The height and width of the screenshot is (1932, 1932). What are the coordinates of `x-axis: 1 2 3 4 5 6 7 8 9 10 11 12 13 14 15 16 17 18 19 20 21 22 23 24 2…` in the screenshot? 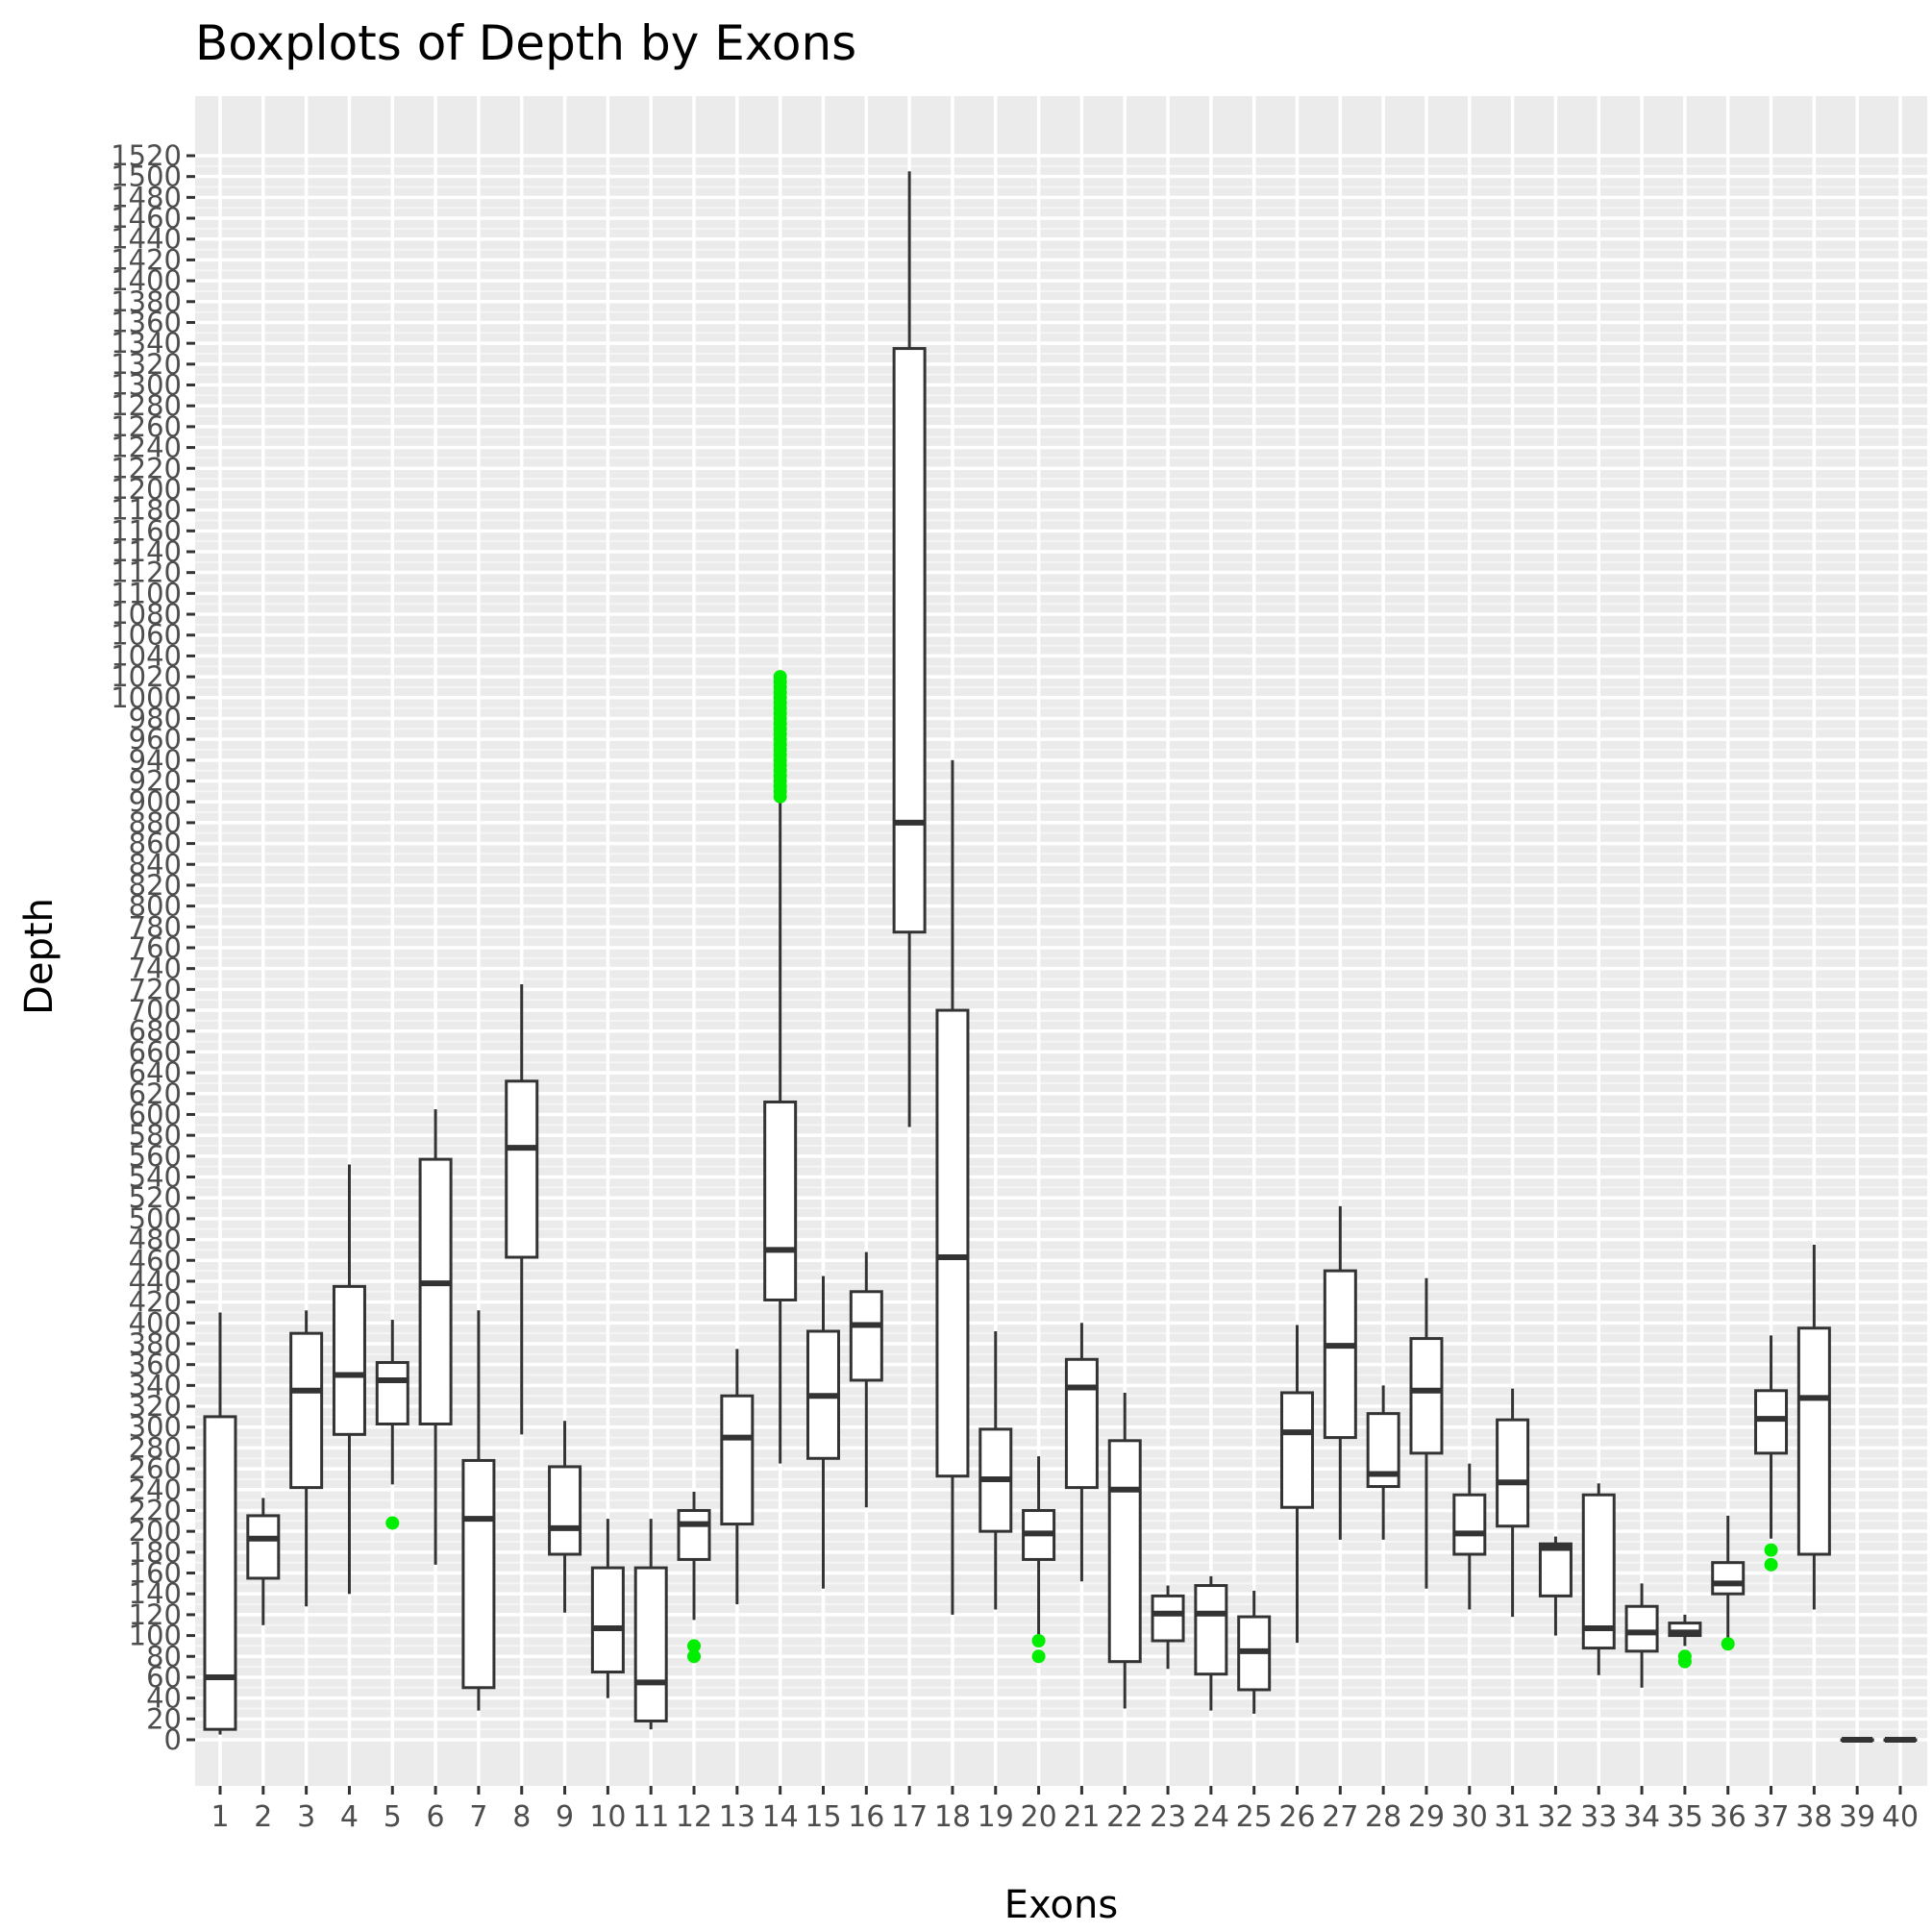 It's located at (1065, 1810).